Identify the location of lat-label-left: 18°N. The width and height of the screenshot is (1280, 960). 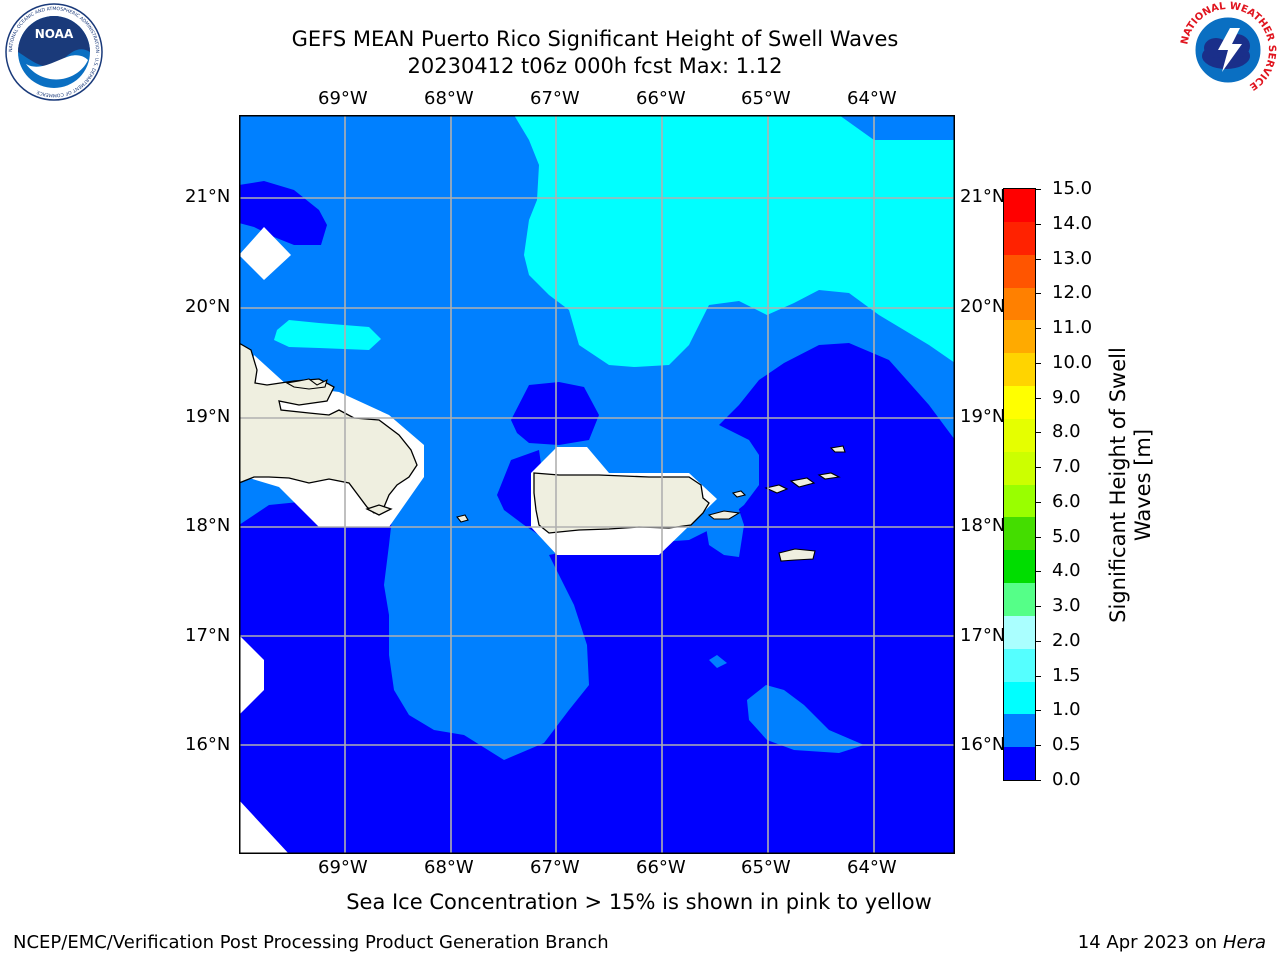
(208, 525).